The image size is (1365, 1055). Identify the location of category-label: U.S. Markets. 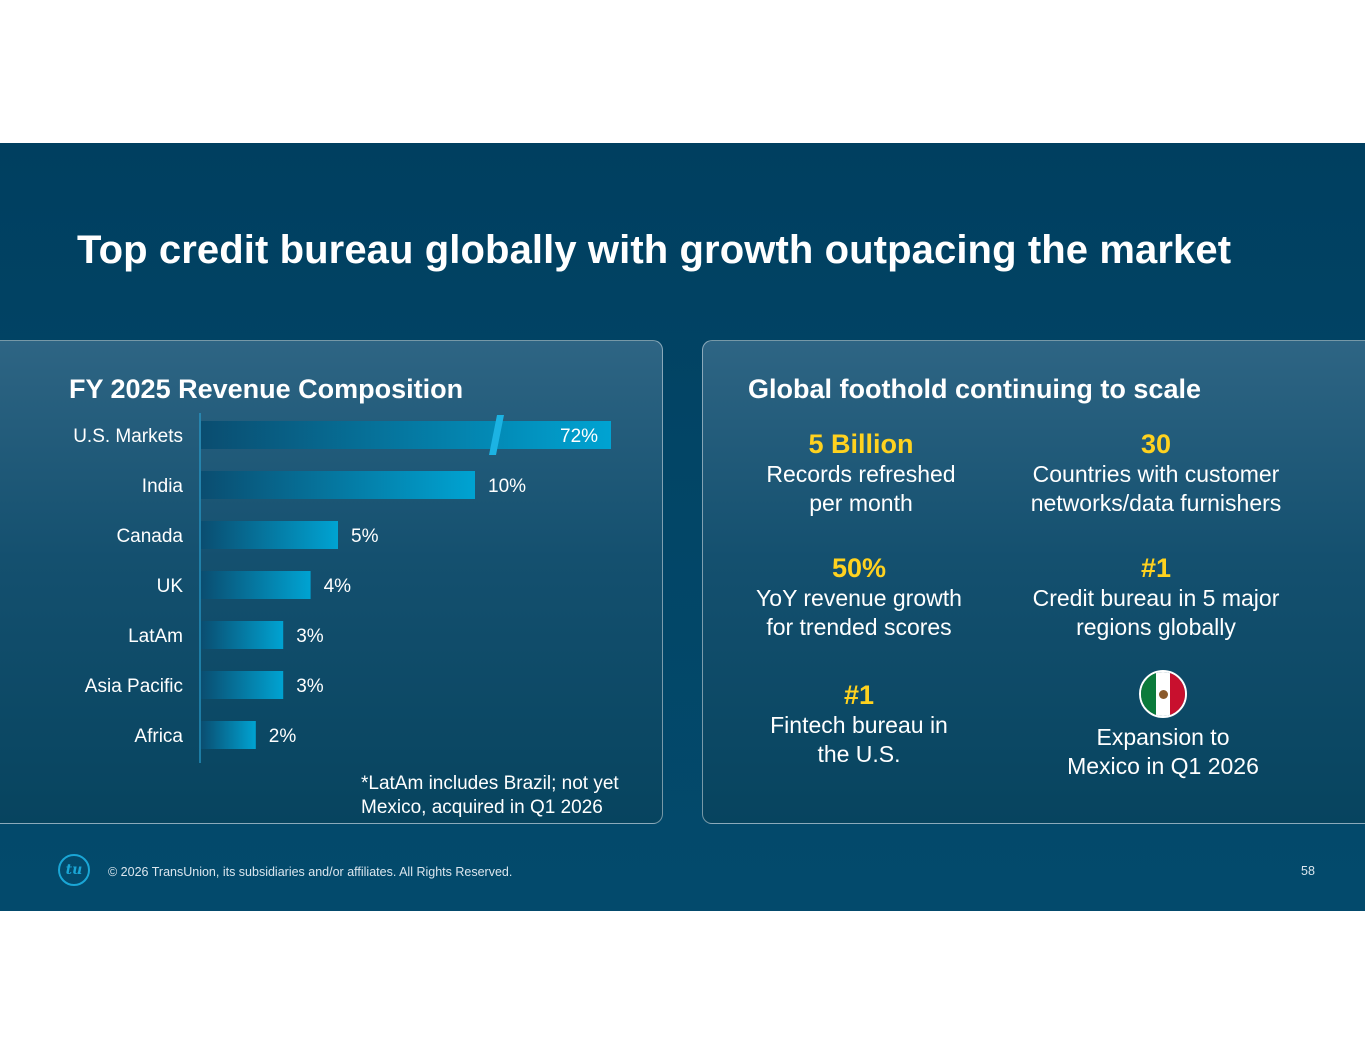
(128, 436).